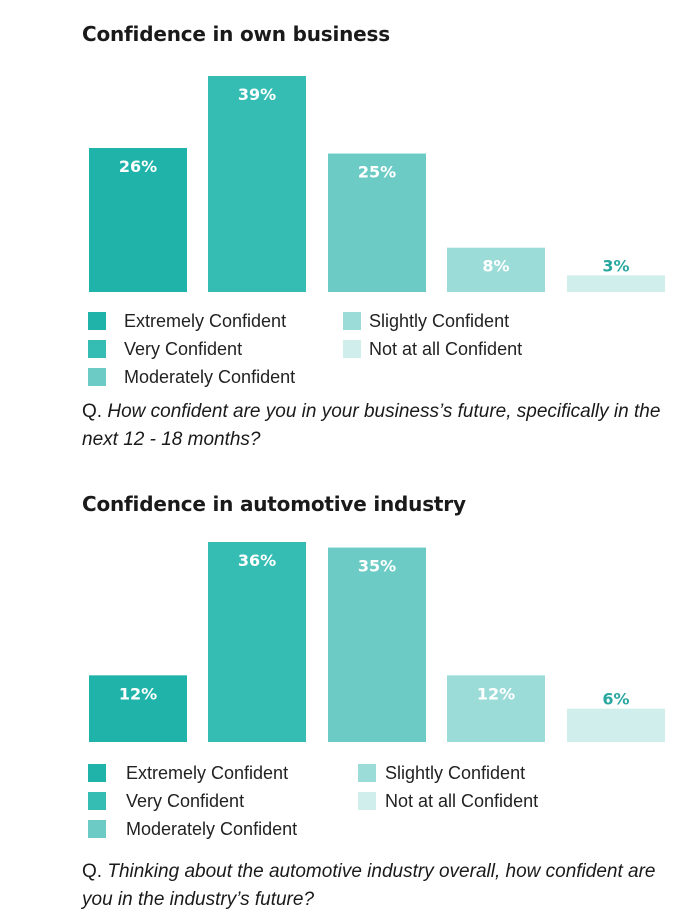  Describe the element at coordinates (257, 94) in the screenshot. I see `data-label: 39%` at that location.